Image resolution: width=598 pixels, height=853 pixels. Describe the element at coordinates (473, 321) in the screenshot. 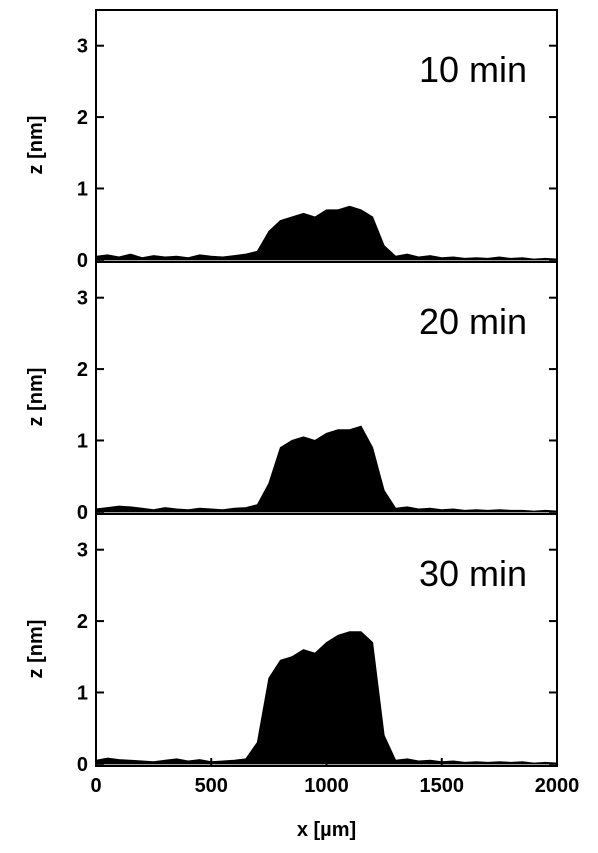

I see `annotation: 20 min` at that location.